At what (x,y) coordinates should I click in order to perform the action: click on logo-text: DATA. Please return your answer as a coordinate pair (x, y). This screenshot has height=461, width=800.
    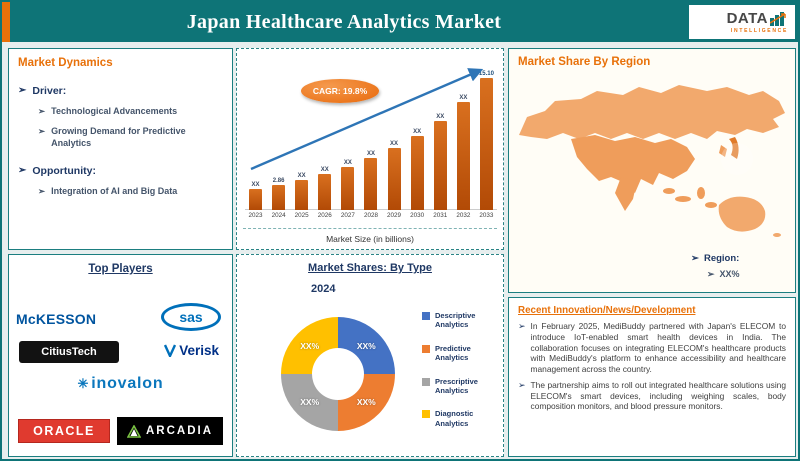
    Looking at the image, I should click on (747, 18).